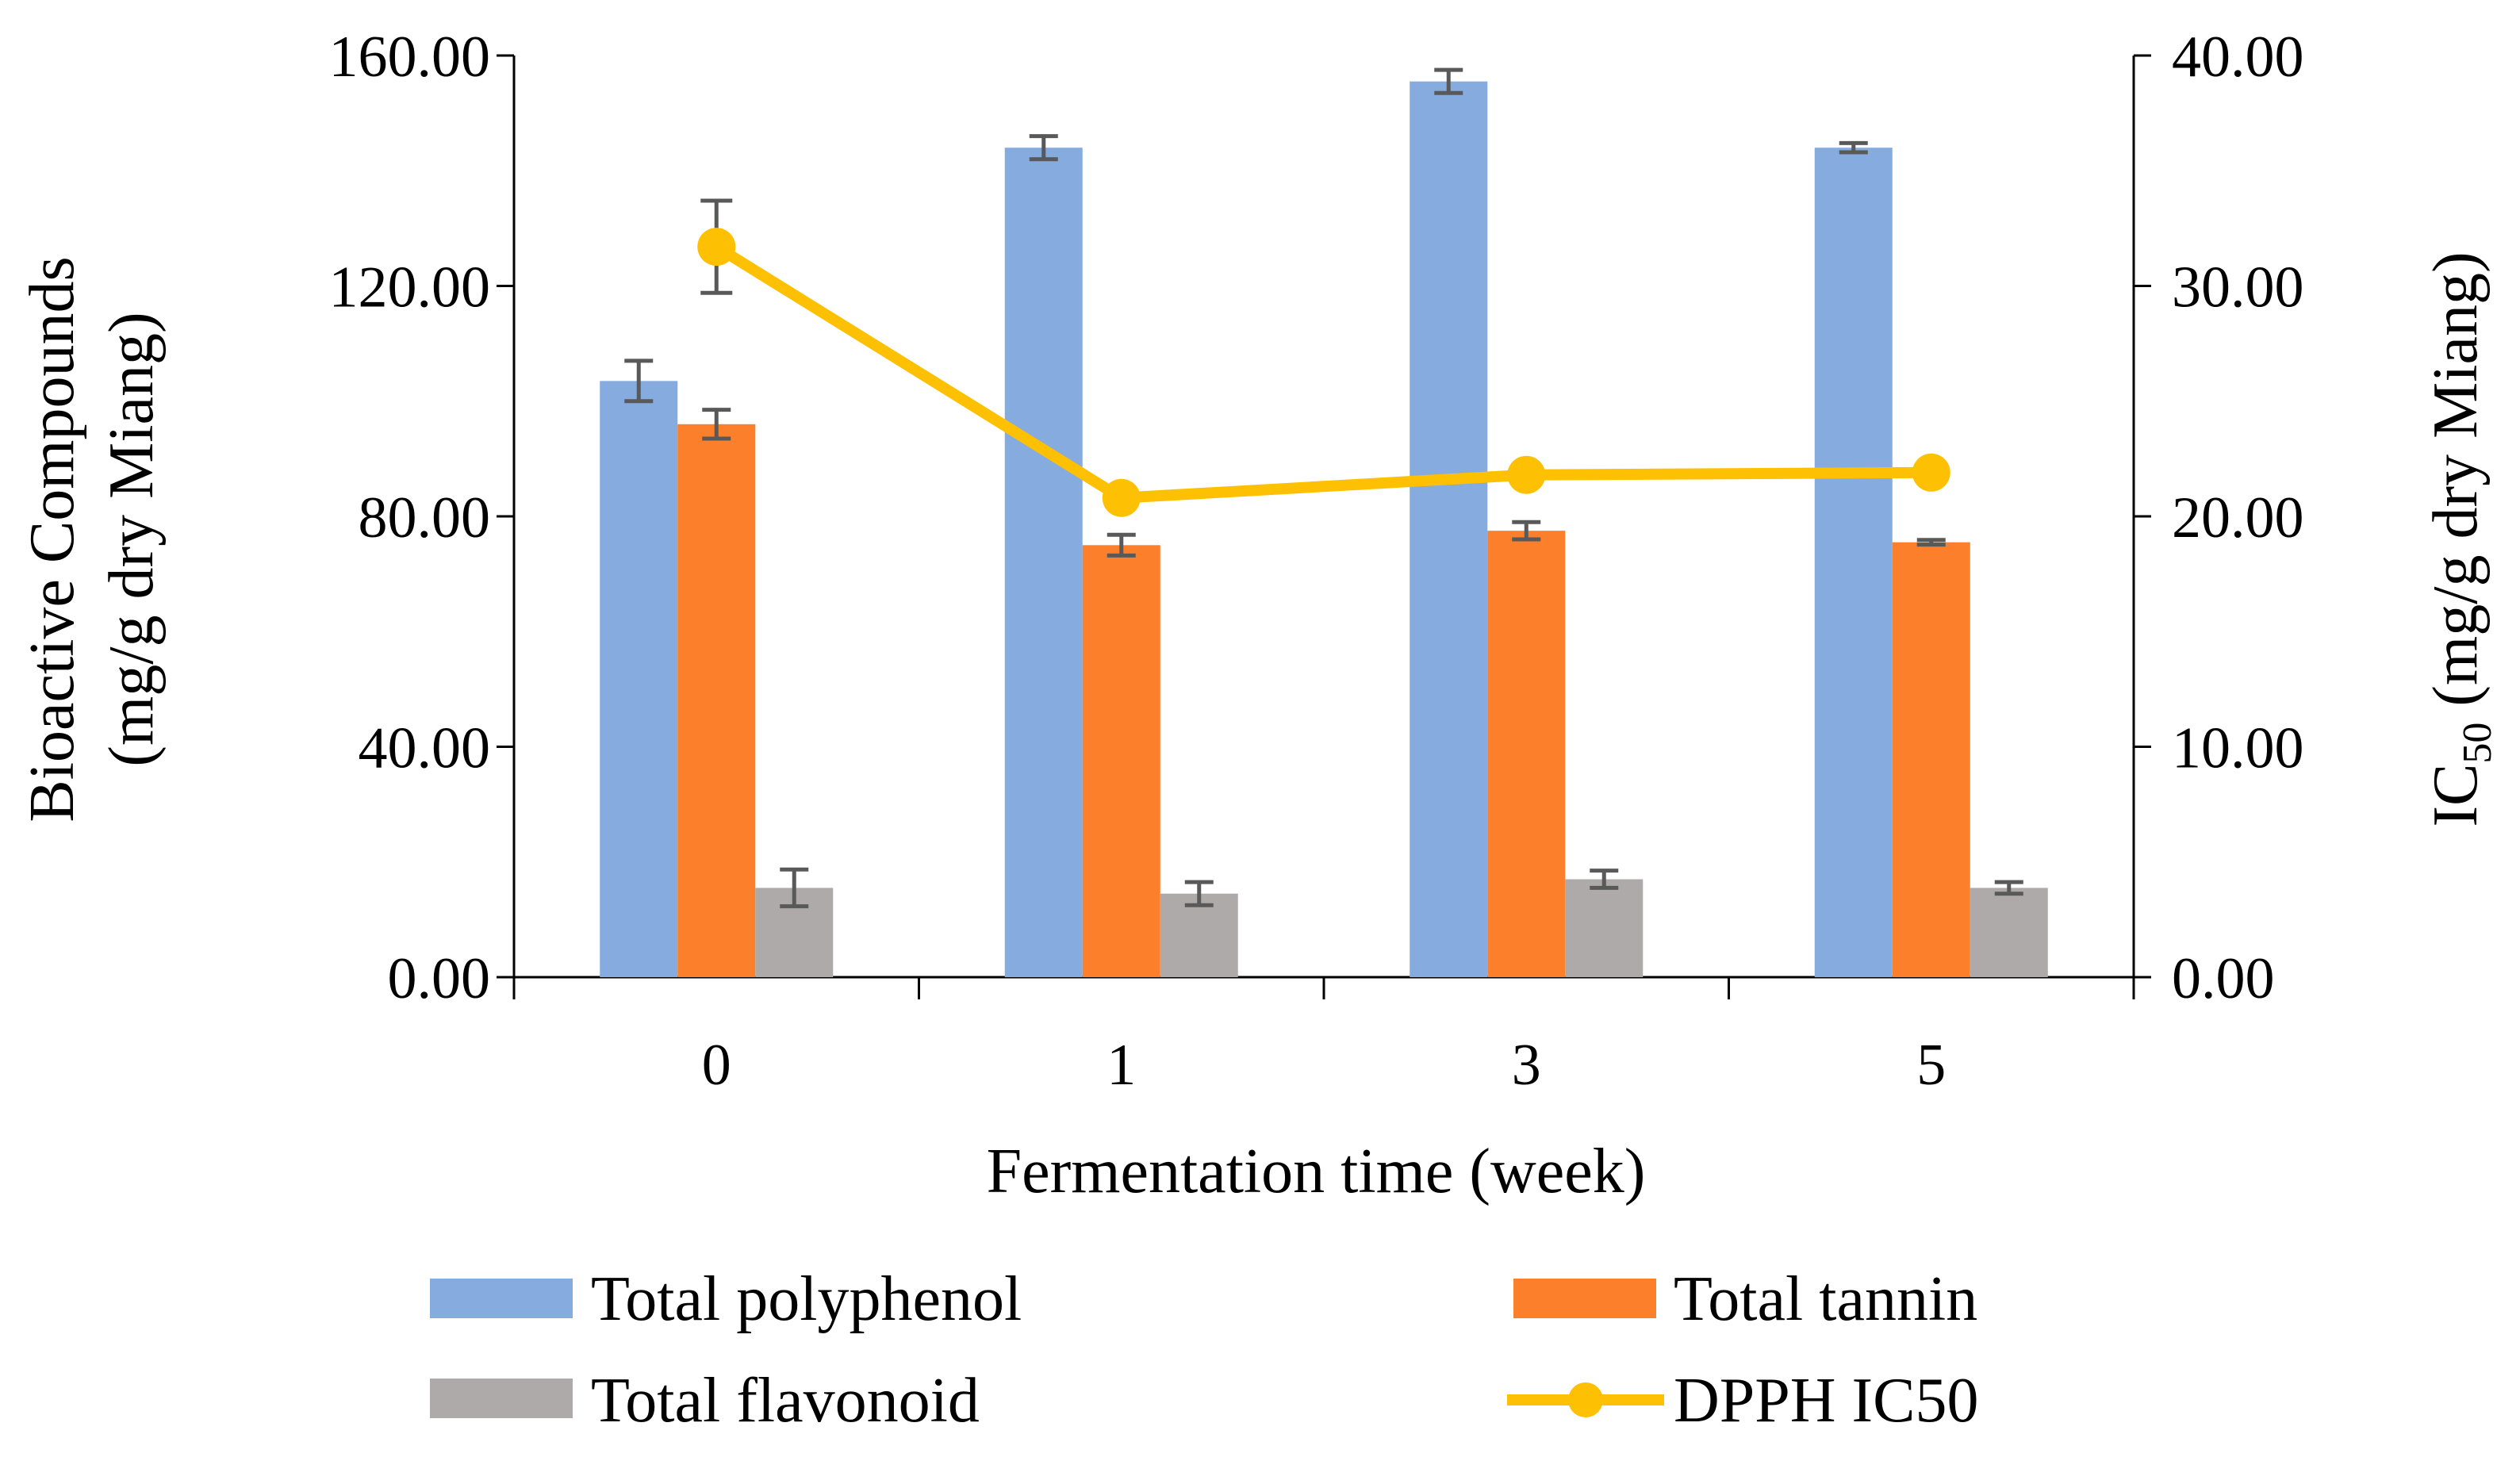 This screenshot has height=1461, width=2520. I want to click on y-axis-title-right-subscript: 50, so click(2477, 743).